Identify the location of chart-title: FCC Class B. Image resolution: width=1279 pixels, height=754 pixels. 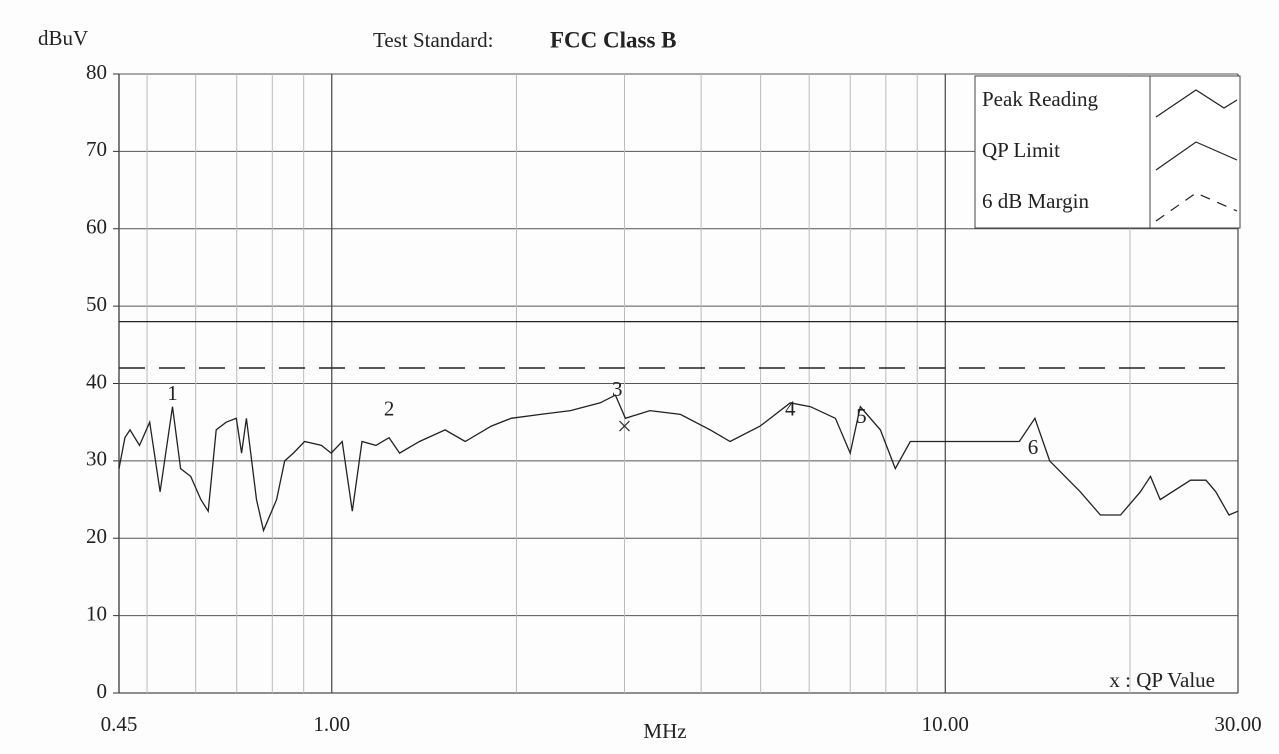
(613, 39).